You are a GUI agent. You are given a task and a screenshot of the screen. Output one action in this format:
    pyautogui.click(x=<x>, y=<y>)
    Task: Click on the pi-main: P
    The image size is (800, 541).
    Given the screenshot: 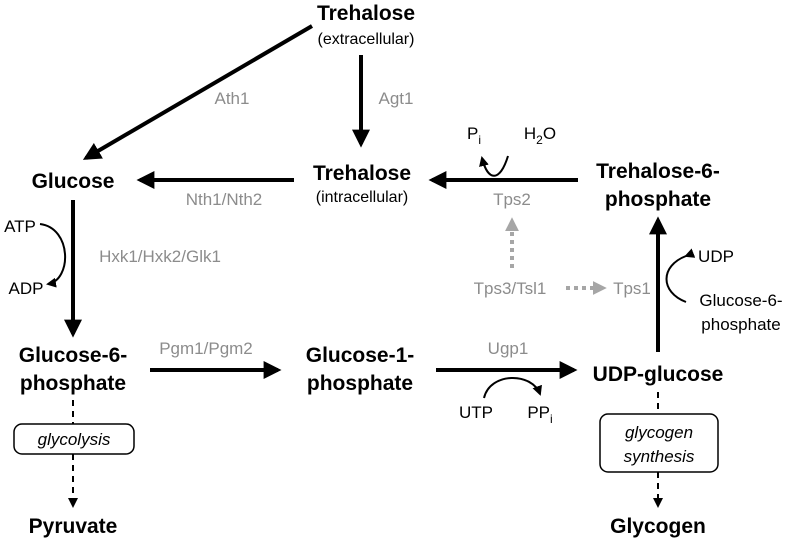 What is the action you would take?
    pyautogui.click(x=472, y=133)
    